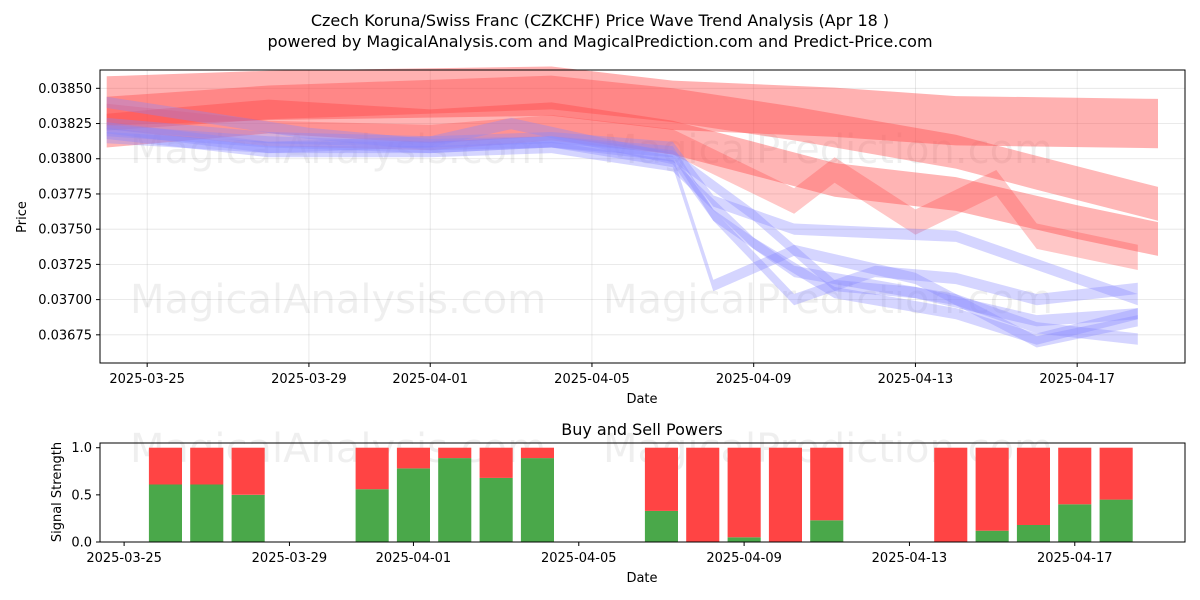 The height and width of the screenshot is (600, 1200). I want to click on y-tick-label: 0.5, so click(81, 495).